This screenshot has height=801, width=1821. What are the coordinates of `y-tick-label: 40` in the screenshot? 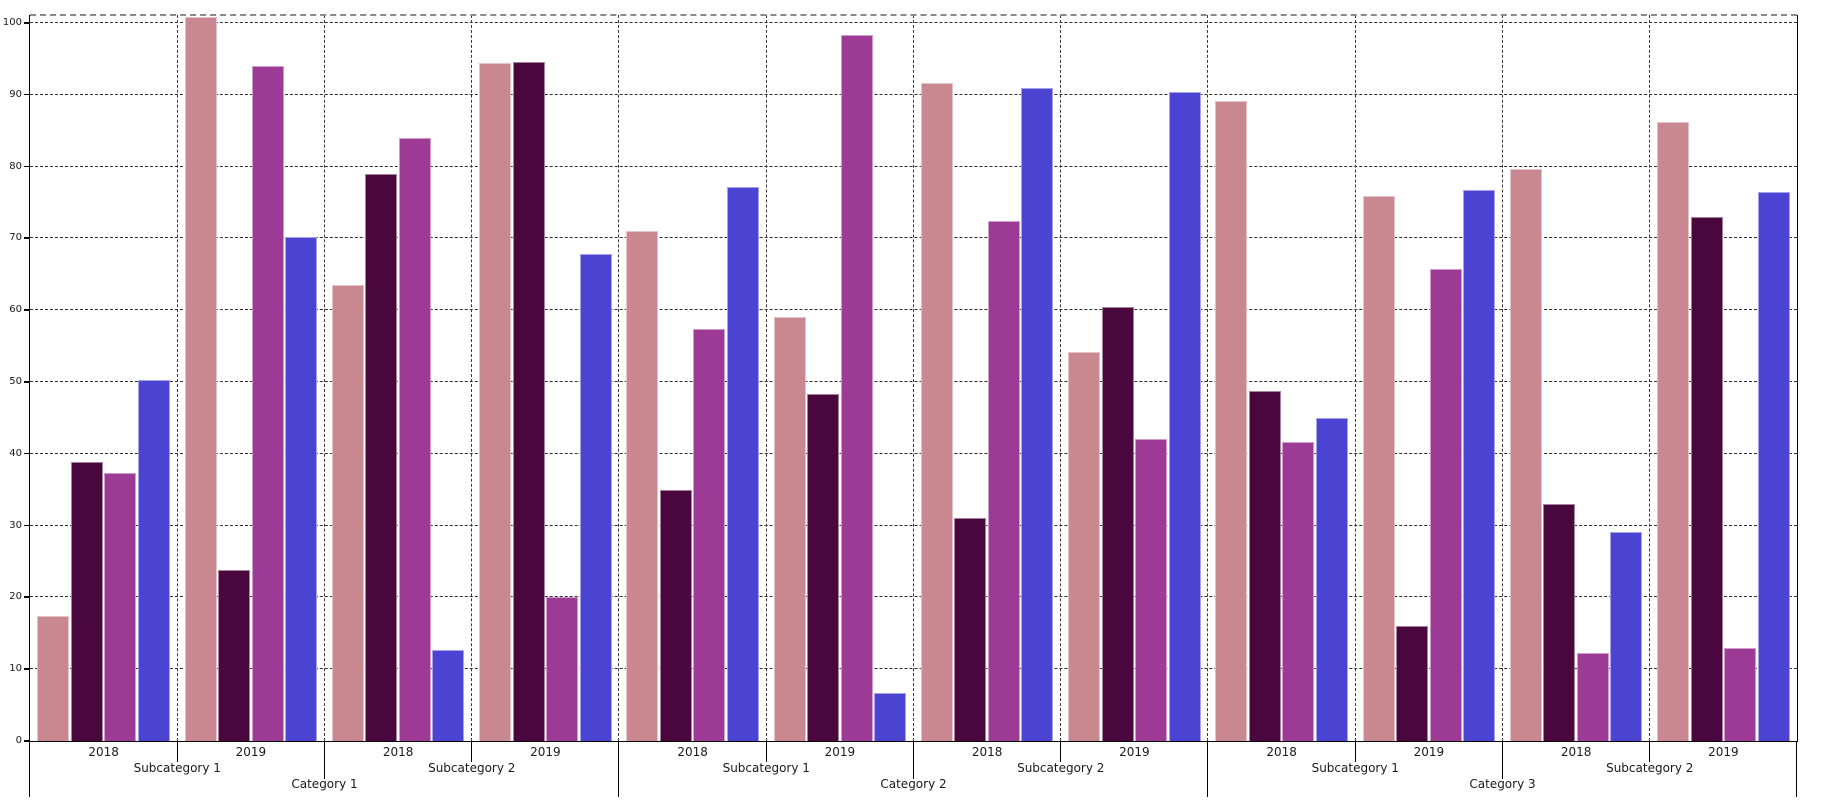 It's located at (15, 453).